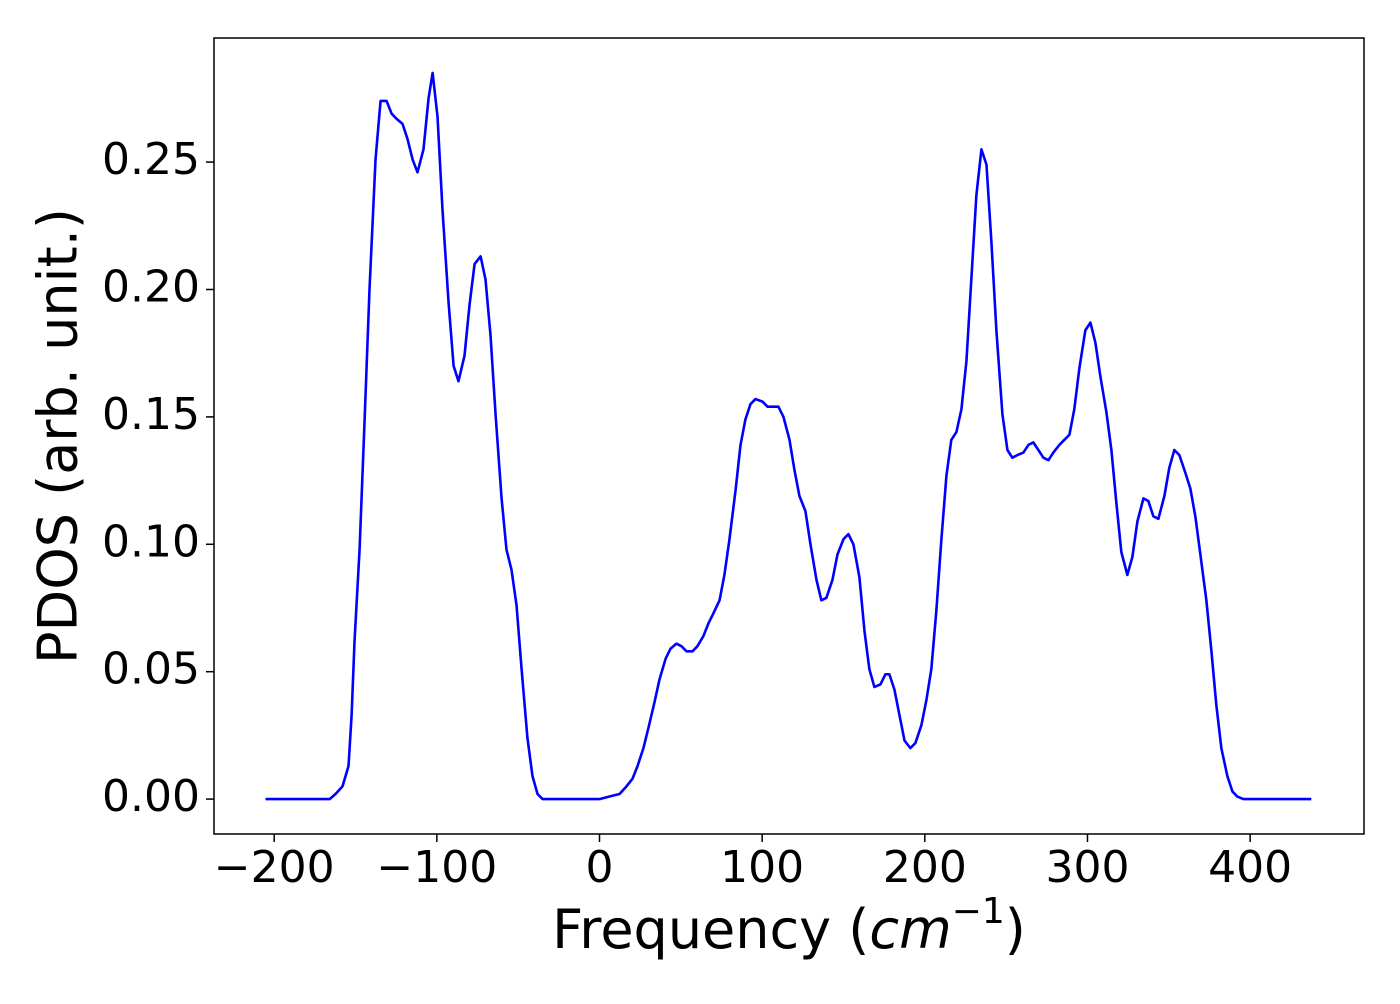 This screenshot has height=1004, width=1400. What do you see at coordinates (1087, 867) in the screenshot?
I see `x-tick-label: 300` at bounding box center [1087, 867].